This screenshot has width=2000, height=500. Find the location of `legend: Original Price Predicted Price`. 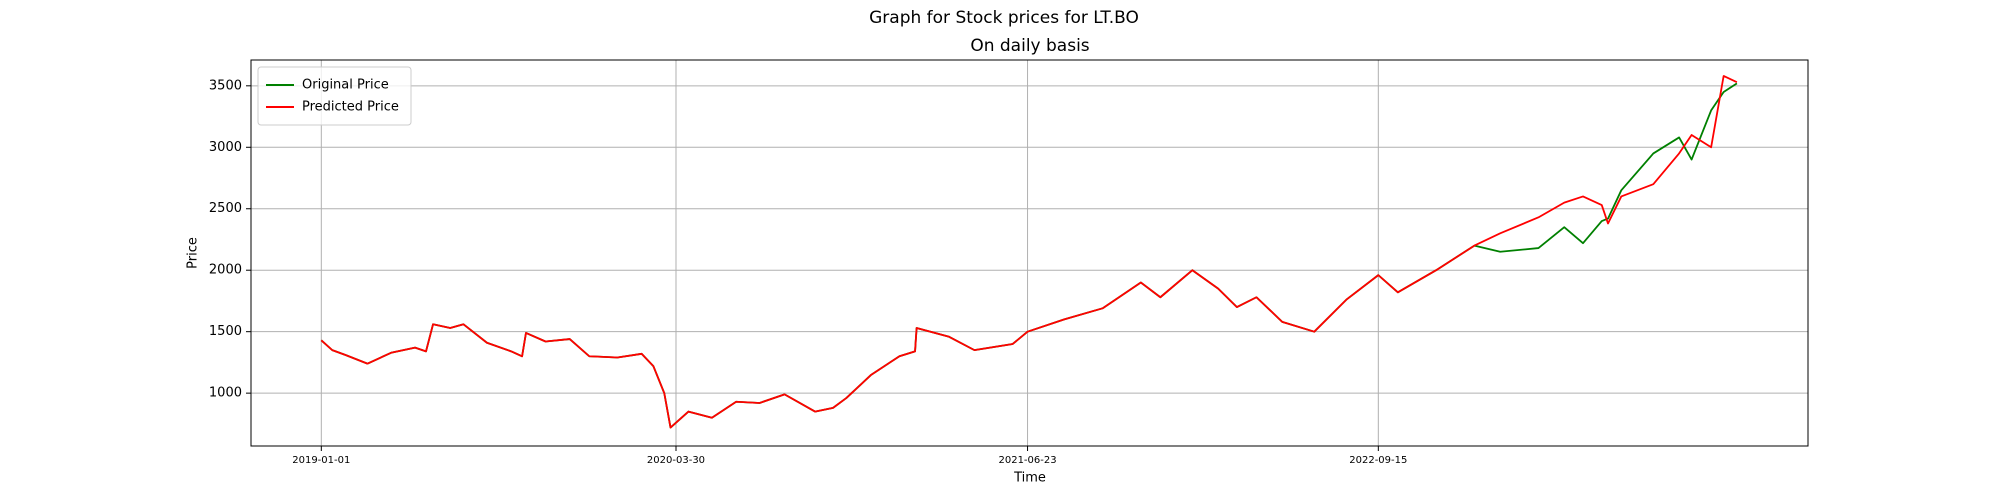

legend: Original Price Predicted Price is located at coordinates (334, 96).